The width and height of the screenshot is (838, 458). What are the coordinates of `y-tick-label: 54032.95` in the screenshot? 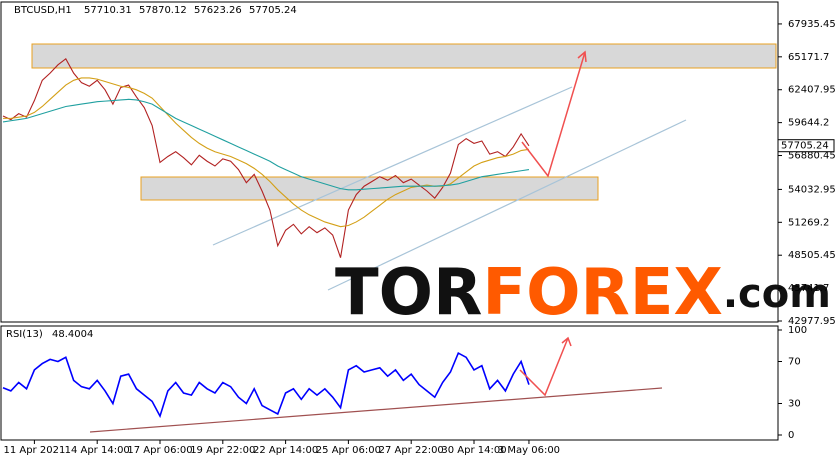 It's located at (812, 189).